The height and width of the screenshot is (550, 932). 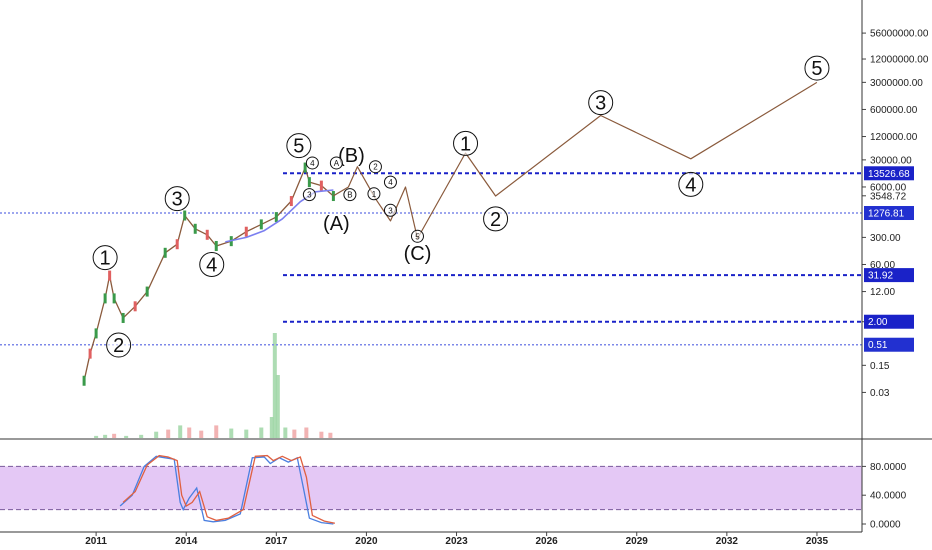 What do you see at coordinates (96, 541) in the screenshot?
I see `time-tick-label: 2011` at bounding box center [96, 541].